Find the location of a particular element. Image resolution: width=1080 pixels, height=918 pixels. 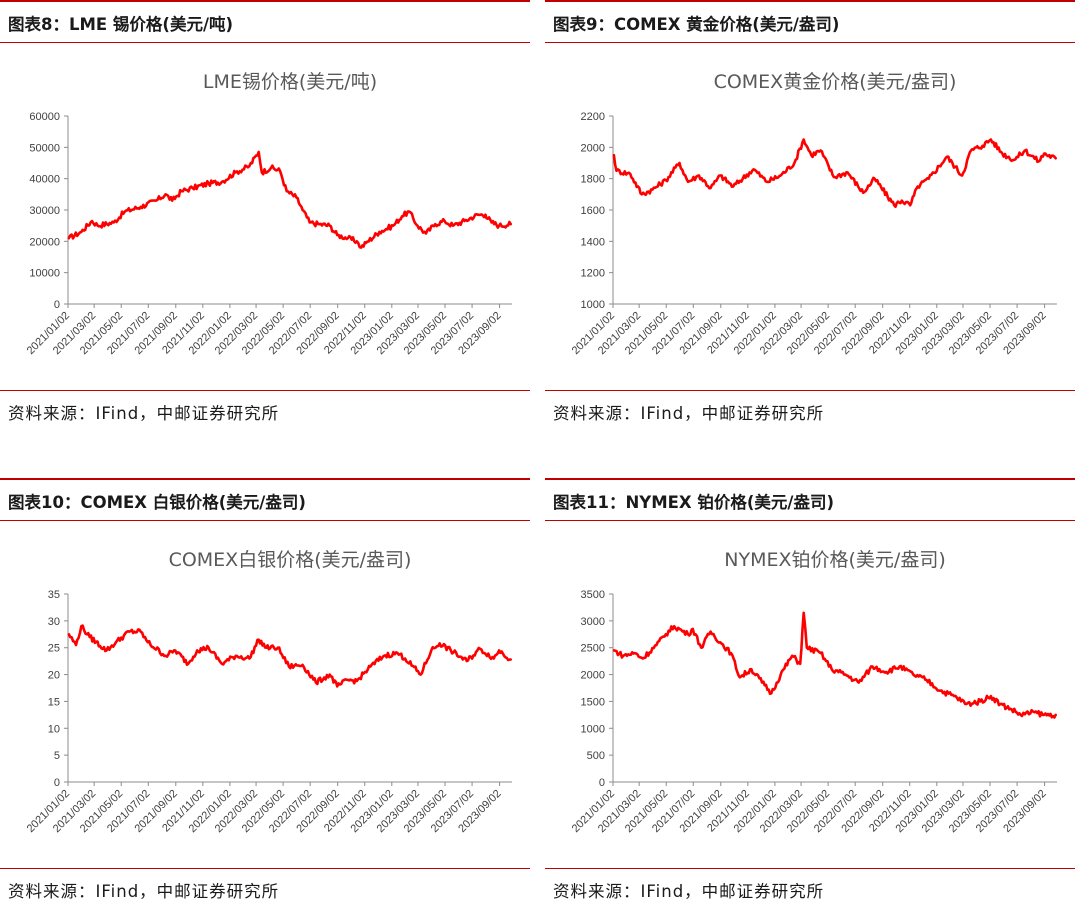

y-tick-label: 25 is located at coordinates (54, 649).